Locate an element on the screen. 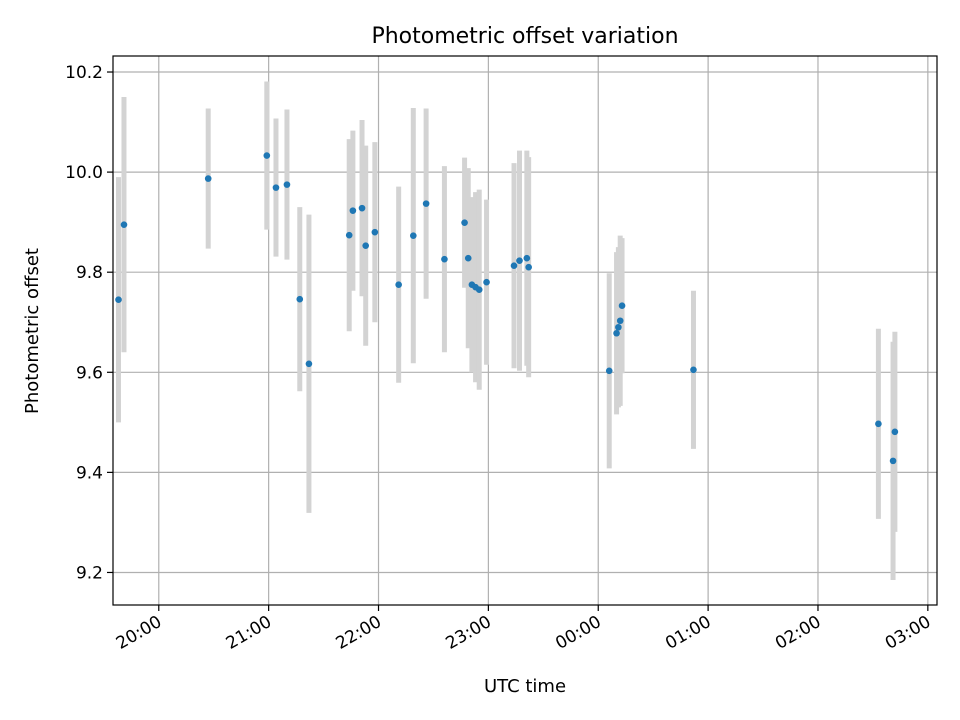 The width and height of the screenshot is (960, 720). chart-title: Photometric offset variation is located at coordinates (524, 36).